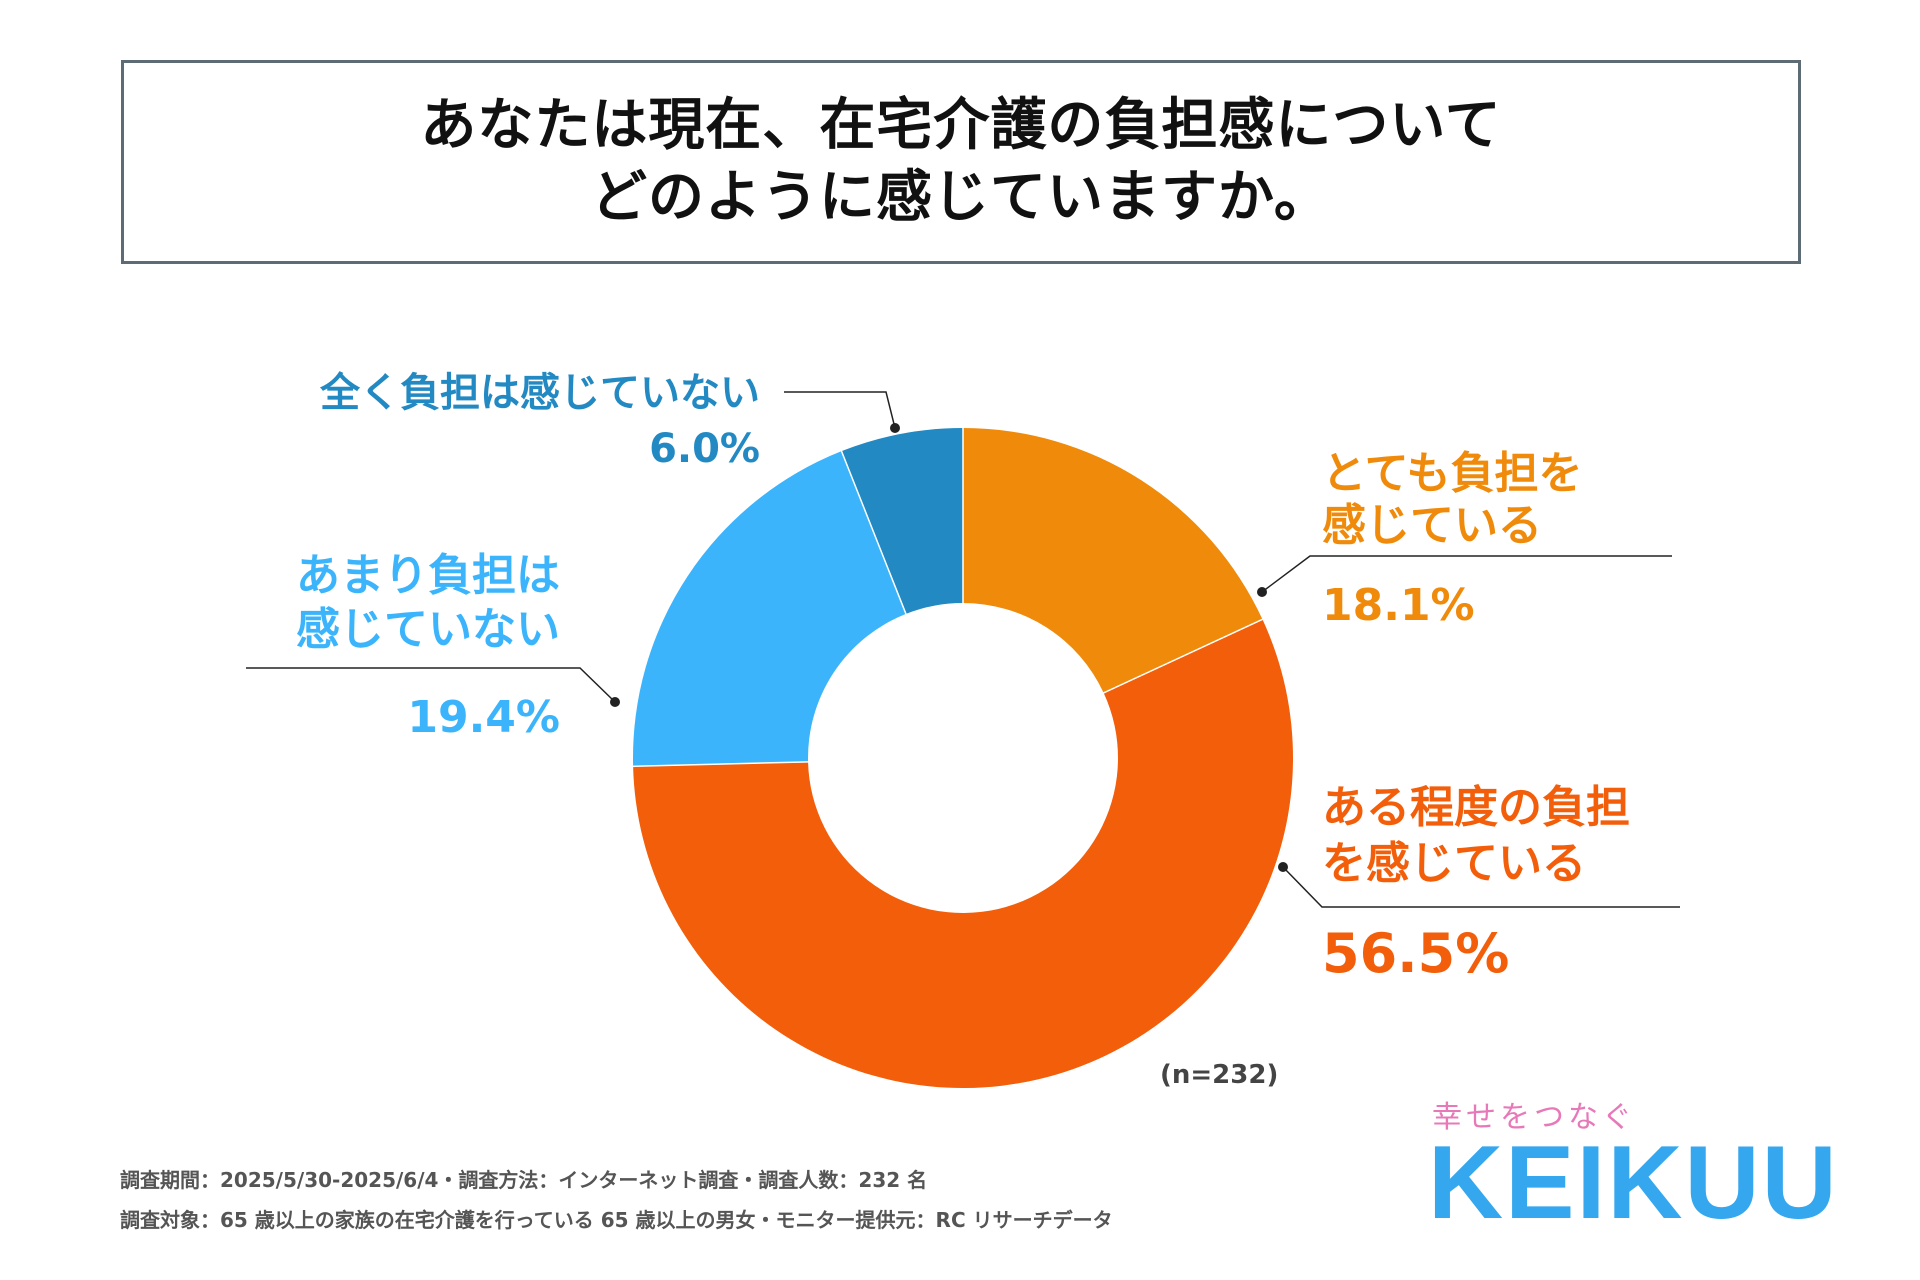  What do you see at coordinates (428, 575) in the screenshot?
I see `slice-label-3-line-1: あまり負担は` at bounding box center [428, 575].